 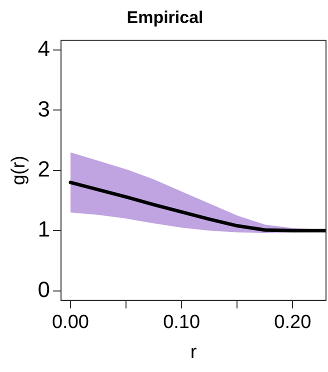 I want to click on y-tick-label: 4, so click(x=44, y=49).